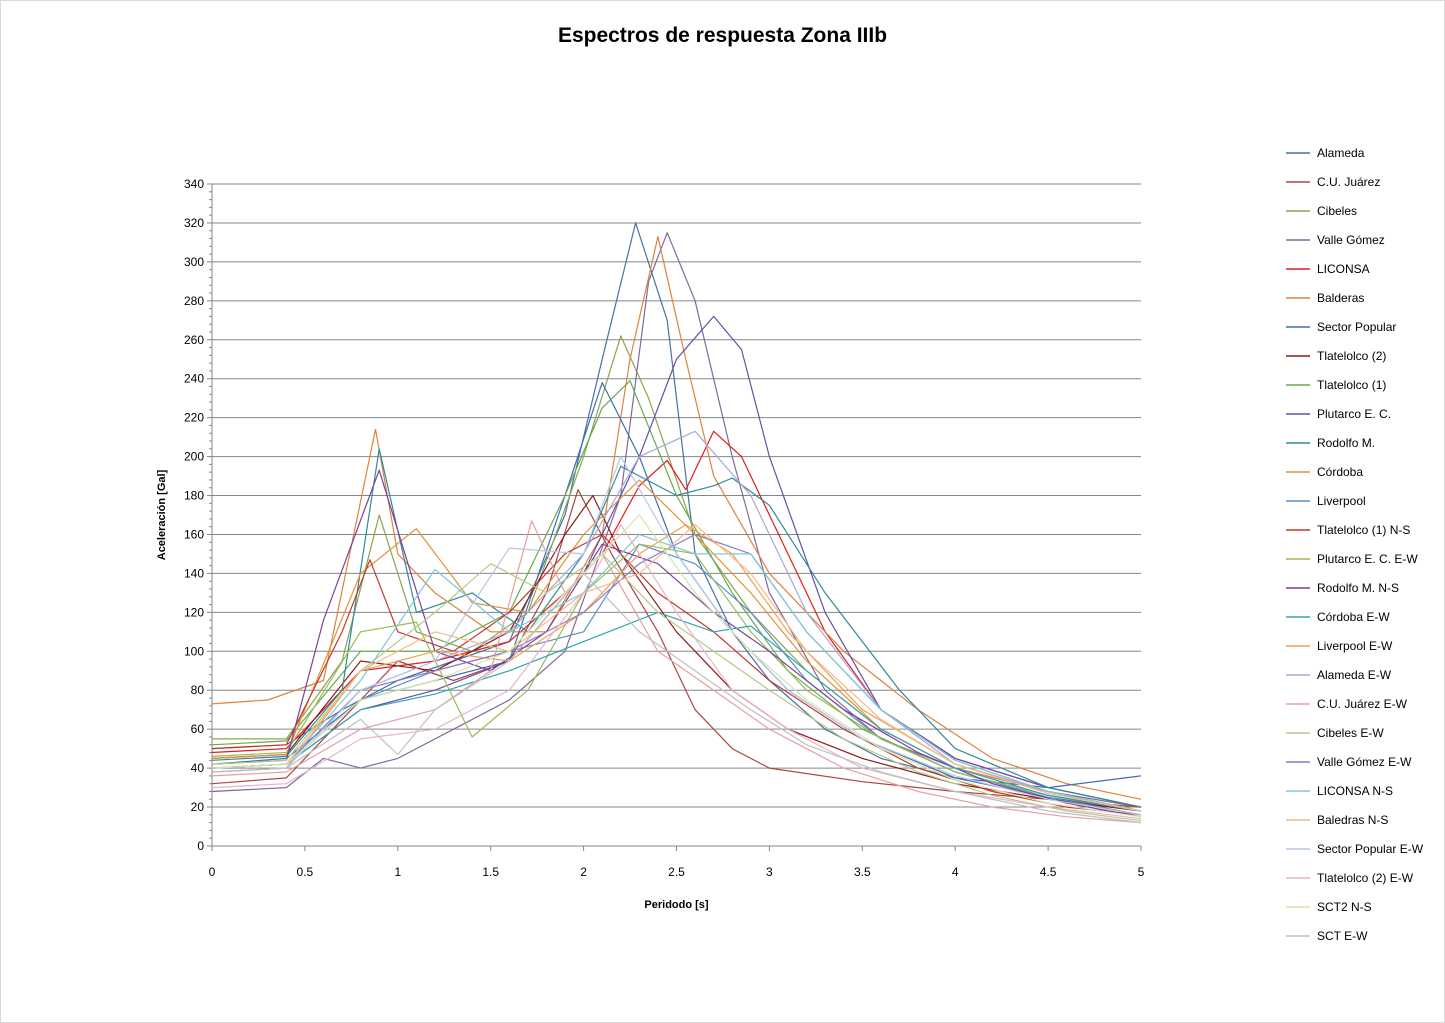 The height and width of the screenshot is (1023, 1445). What do you see at coordinates (397, 872) in the screenshot?
I see `x-tick-label-2: 1` at bounding box center [397, 872].